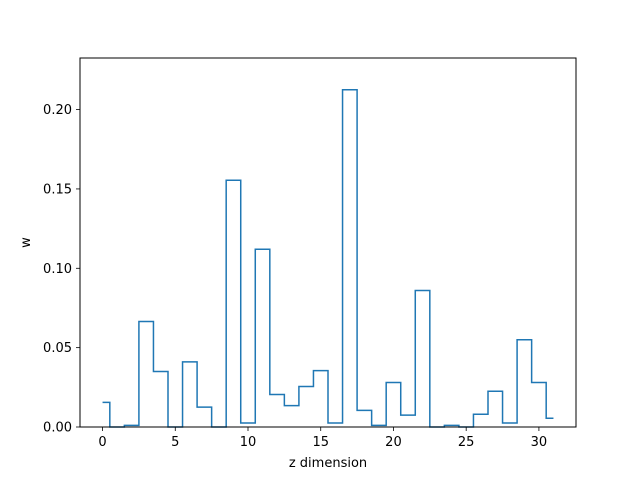 The image size is (640, 480). I want to click on y-tick-label: 0.00, so click(57, 428).